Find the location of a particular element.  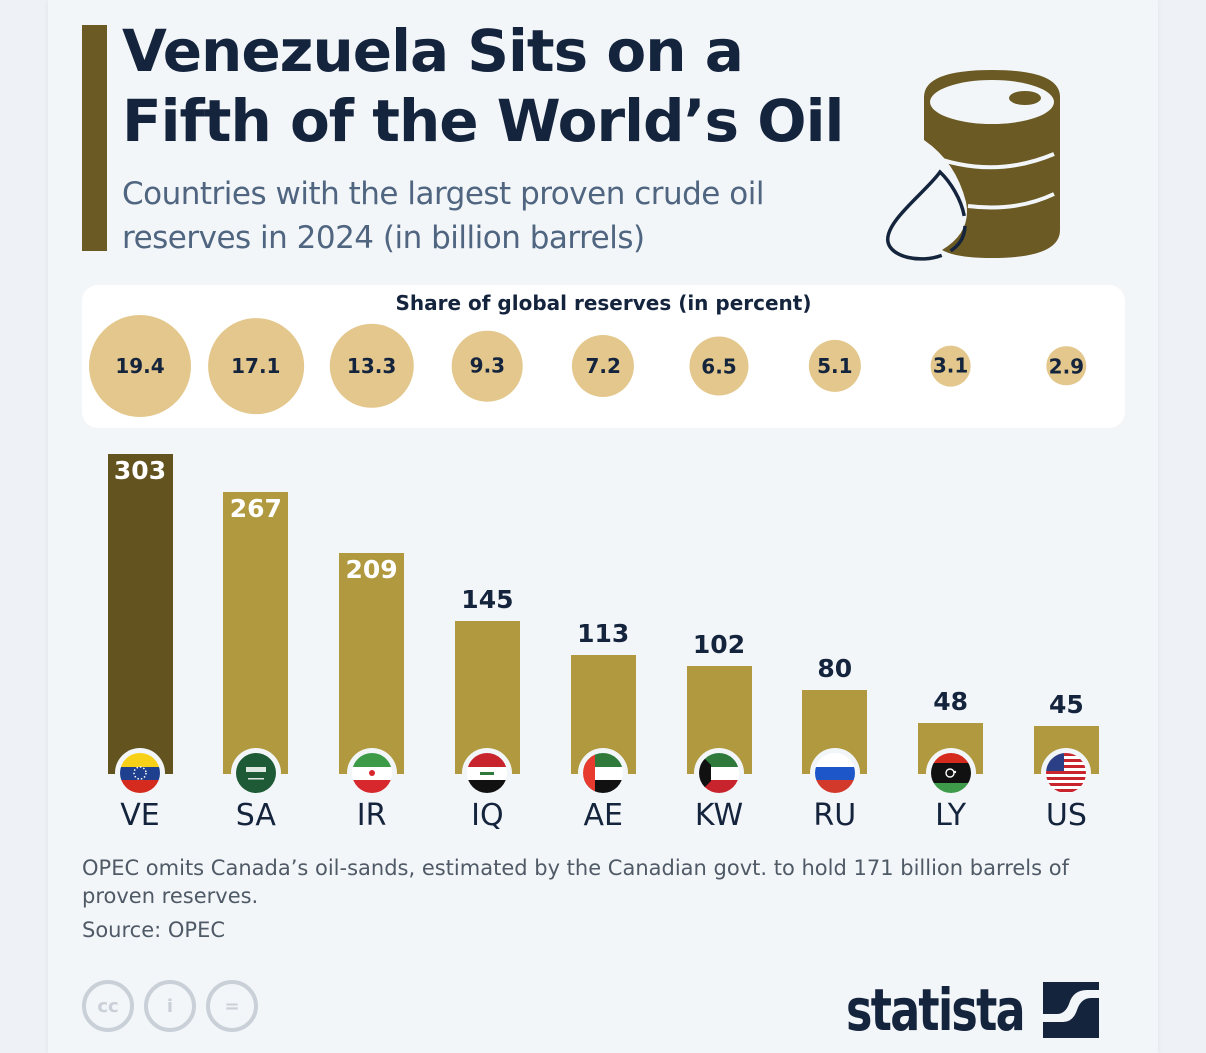

share-bubble-ly: 3.1 is located at coordinates (950, 366).